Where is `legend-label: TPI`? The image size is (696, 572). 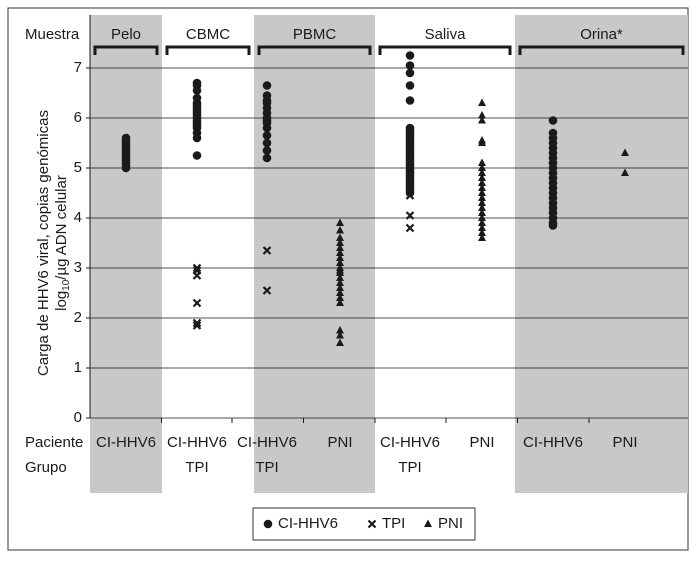 legend-label: TPI is located at coordinates (393, 523).